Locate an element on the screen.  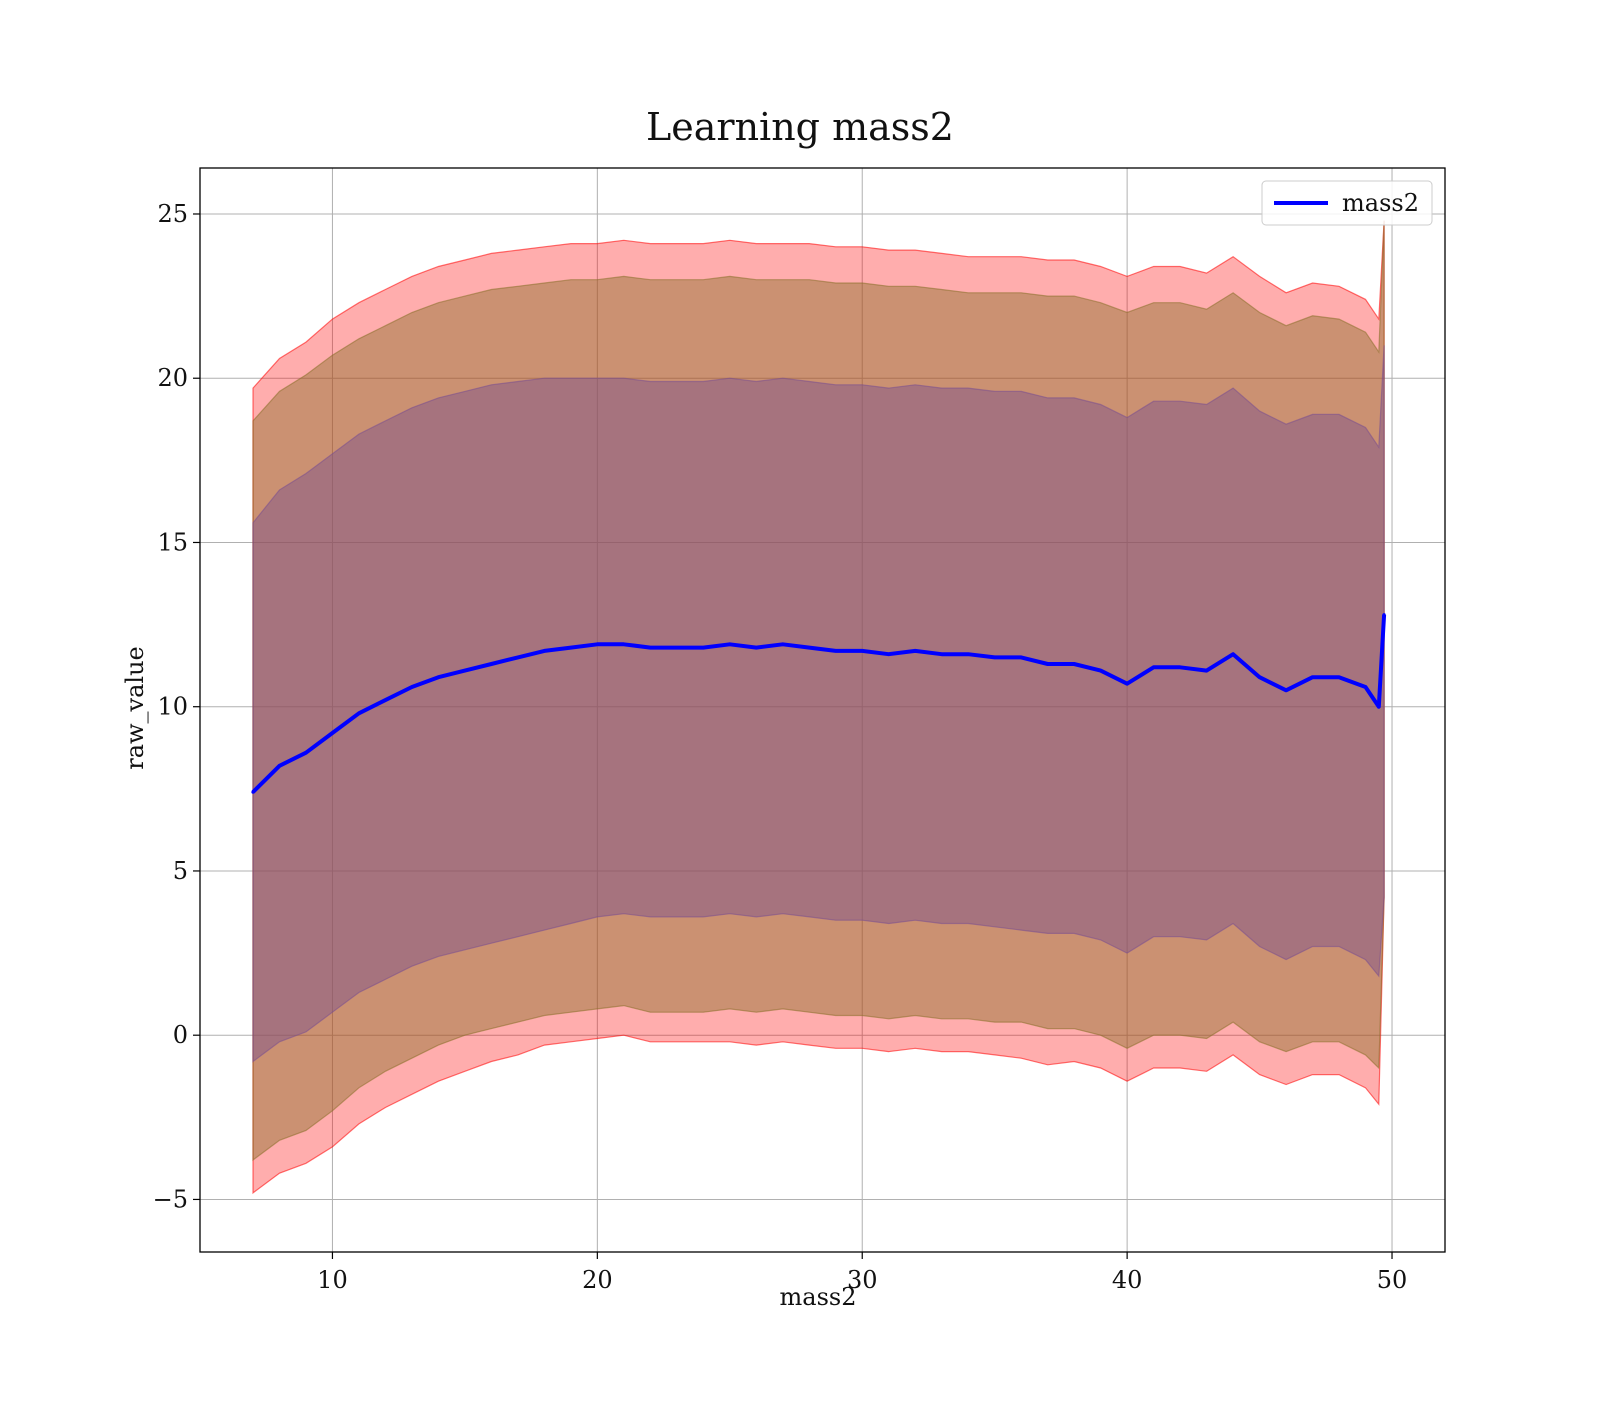
x-tick-label: 30 is located at coordinates (862, 1280).